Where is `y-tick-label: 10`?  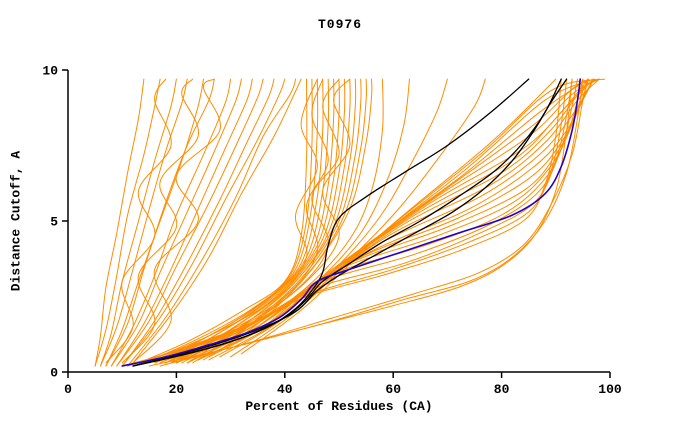
y-tick-label: 10 is located at coordinates (50, 71).